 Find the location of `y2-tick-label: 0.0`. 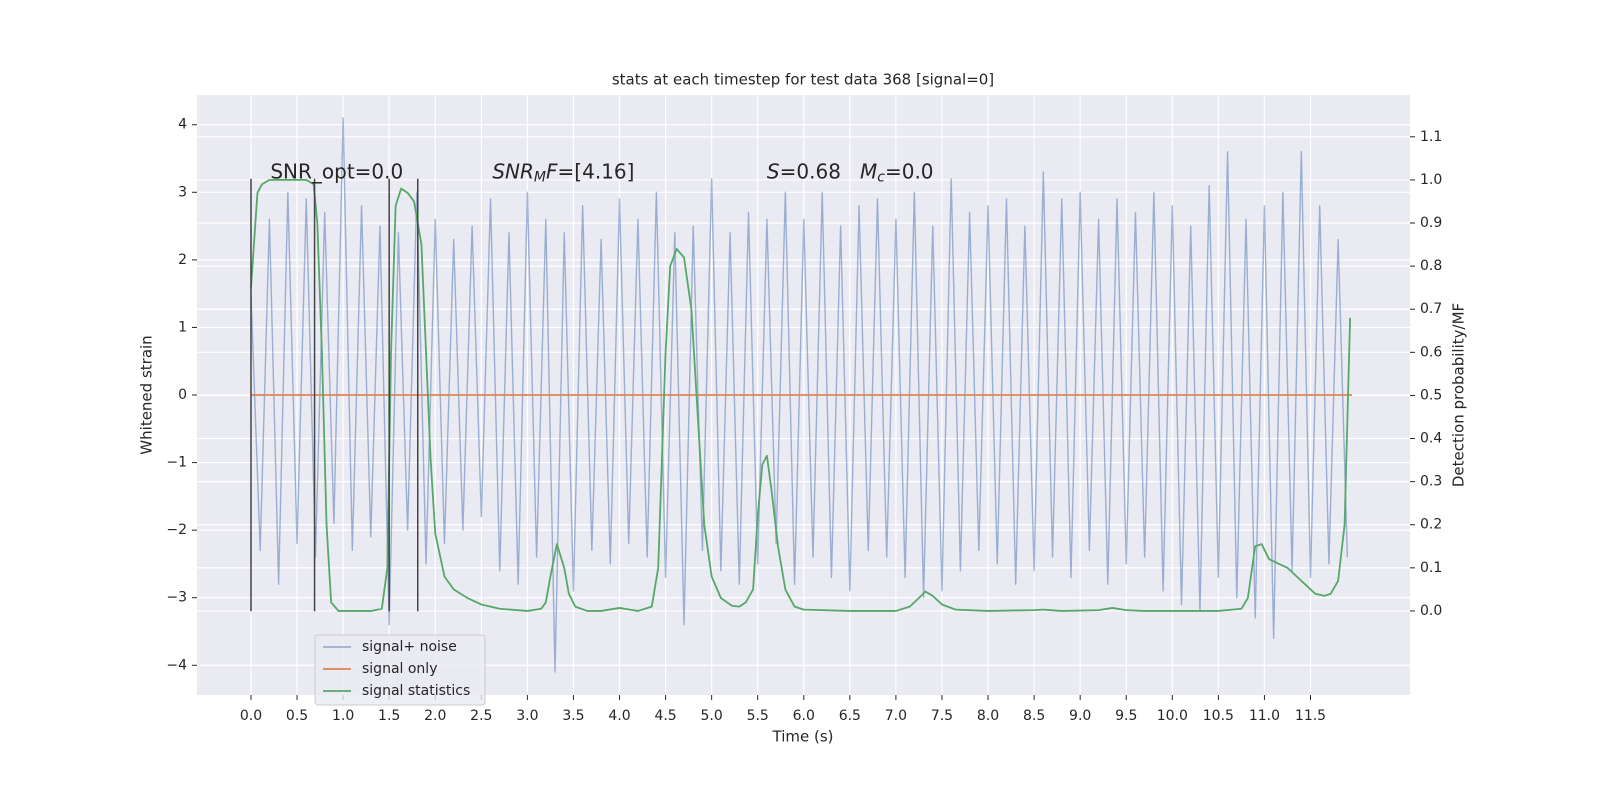

y2-tick-label: 0.0 is located at coordinates (1431, 611).